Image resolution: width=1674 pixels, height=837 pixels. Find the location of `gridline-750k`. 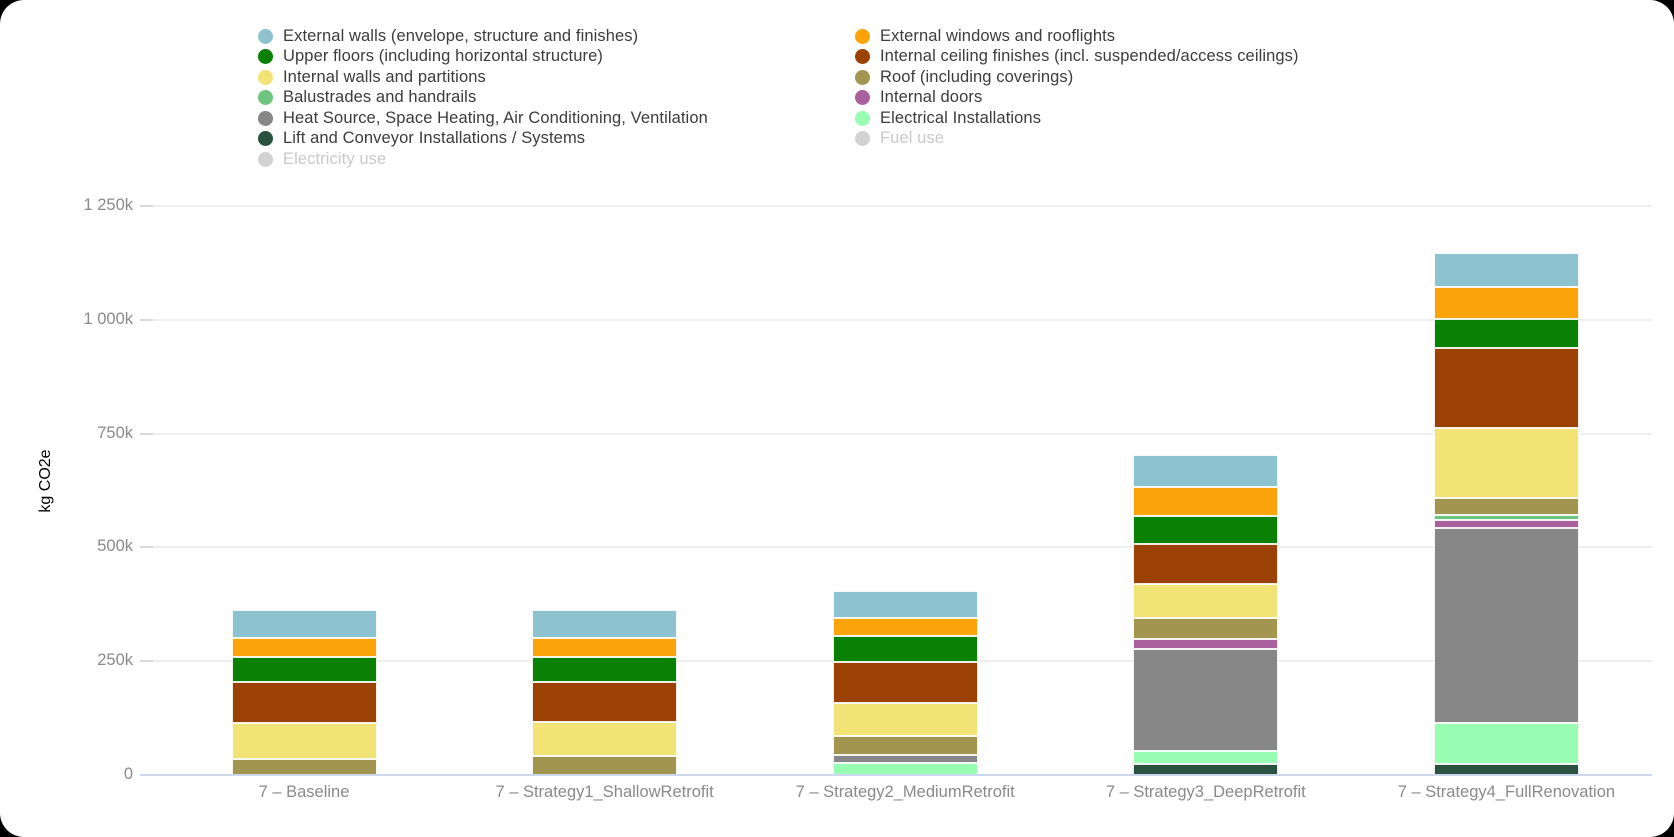

gridline-750k is located at coordinates (902, 433).